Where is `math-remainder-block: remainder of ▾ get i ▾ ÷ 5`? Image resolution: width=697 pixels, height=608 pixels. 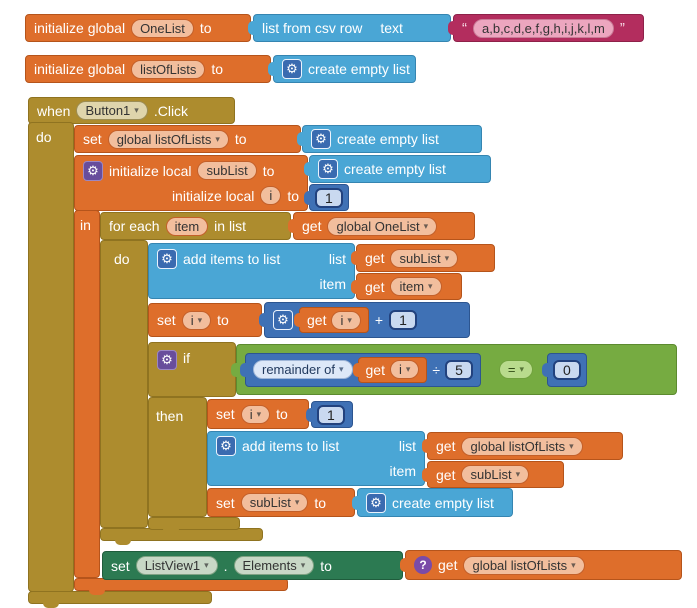 math-remainder-block: remainder of ▾ get i ▾ ÷ 5 is located at coordinates (363, 369).